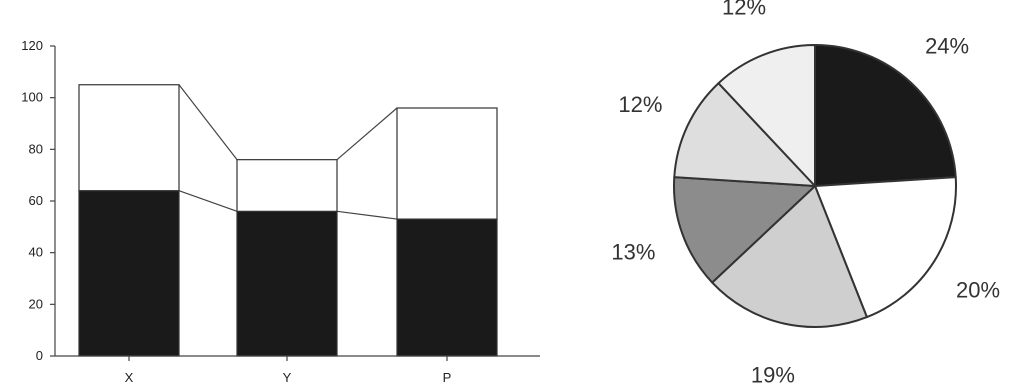  What do you see at coordinates (39, 355) in the screenshot?
I see `y-tick-label: 0` at bounding box center [39, 355].